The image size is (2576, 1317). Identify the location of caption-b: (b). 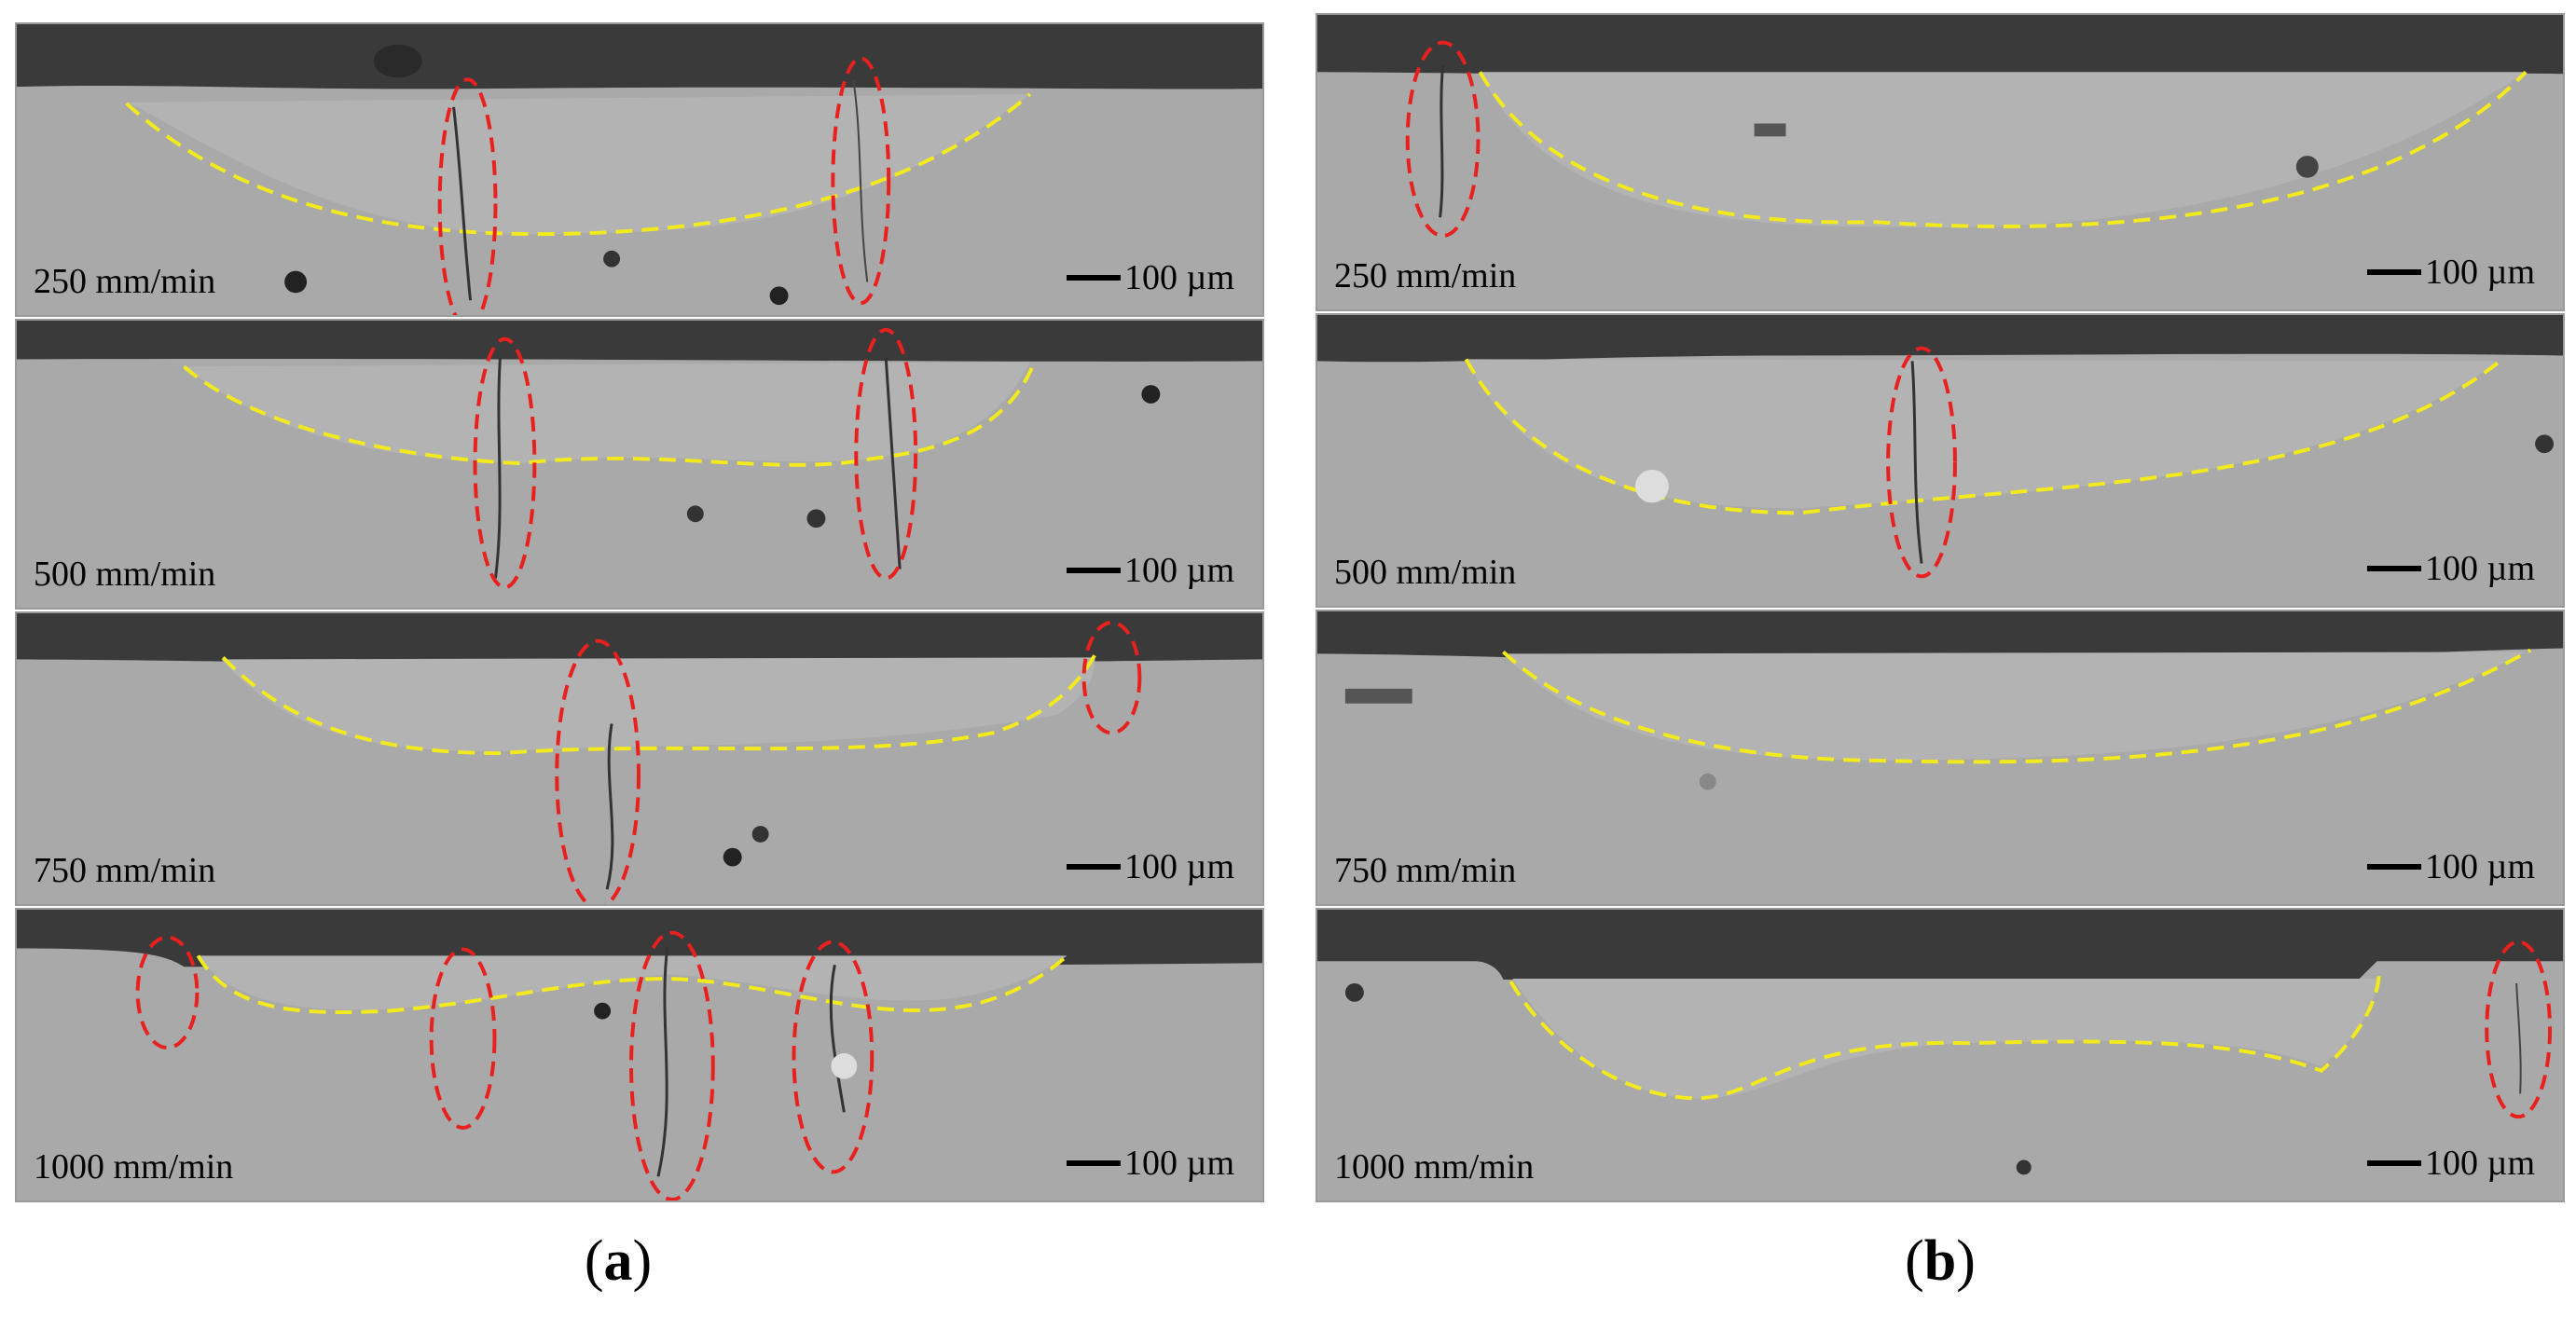
(1940, 1261).